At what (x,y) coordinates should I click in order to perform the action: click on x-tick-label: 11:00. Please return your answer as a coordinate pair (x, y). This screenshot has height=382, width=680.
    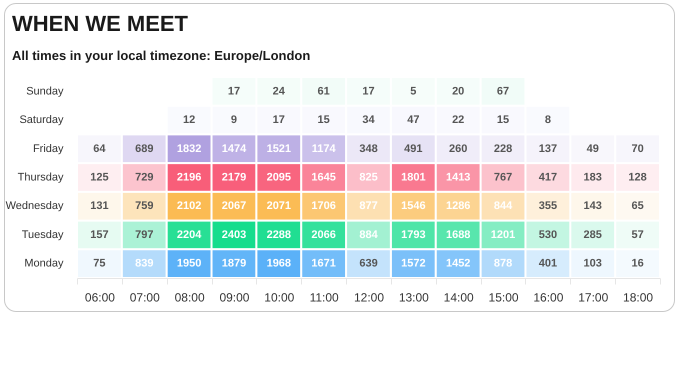
    Looking at the image, I should click on (325, 297).